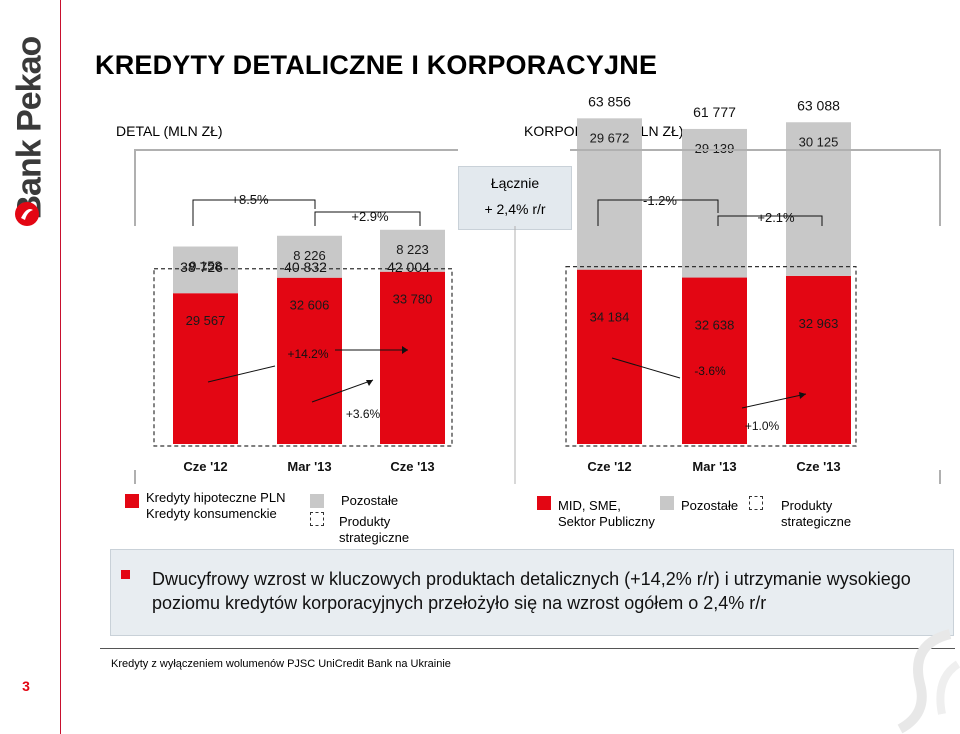 This screenshot has width=960, height=734. What do you see at coordinates (342, 391) in the screenshot?
I see `arrow-red-qoq-detal` at bounding box center [342, 391].